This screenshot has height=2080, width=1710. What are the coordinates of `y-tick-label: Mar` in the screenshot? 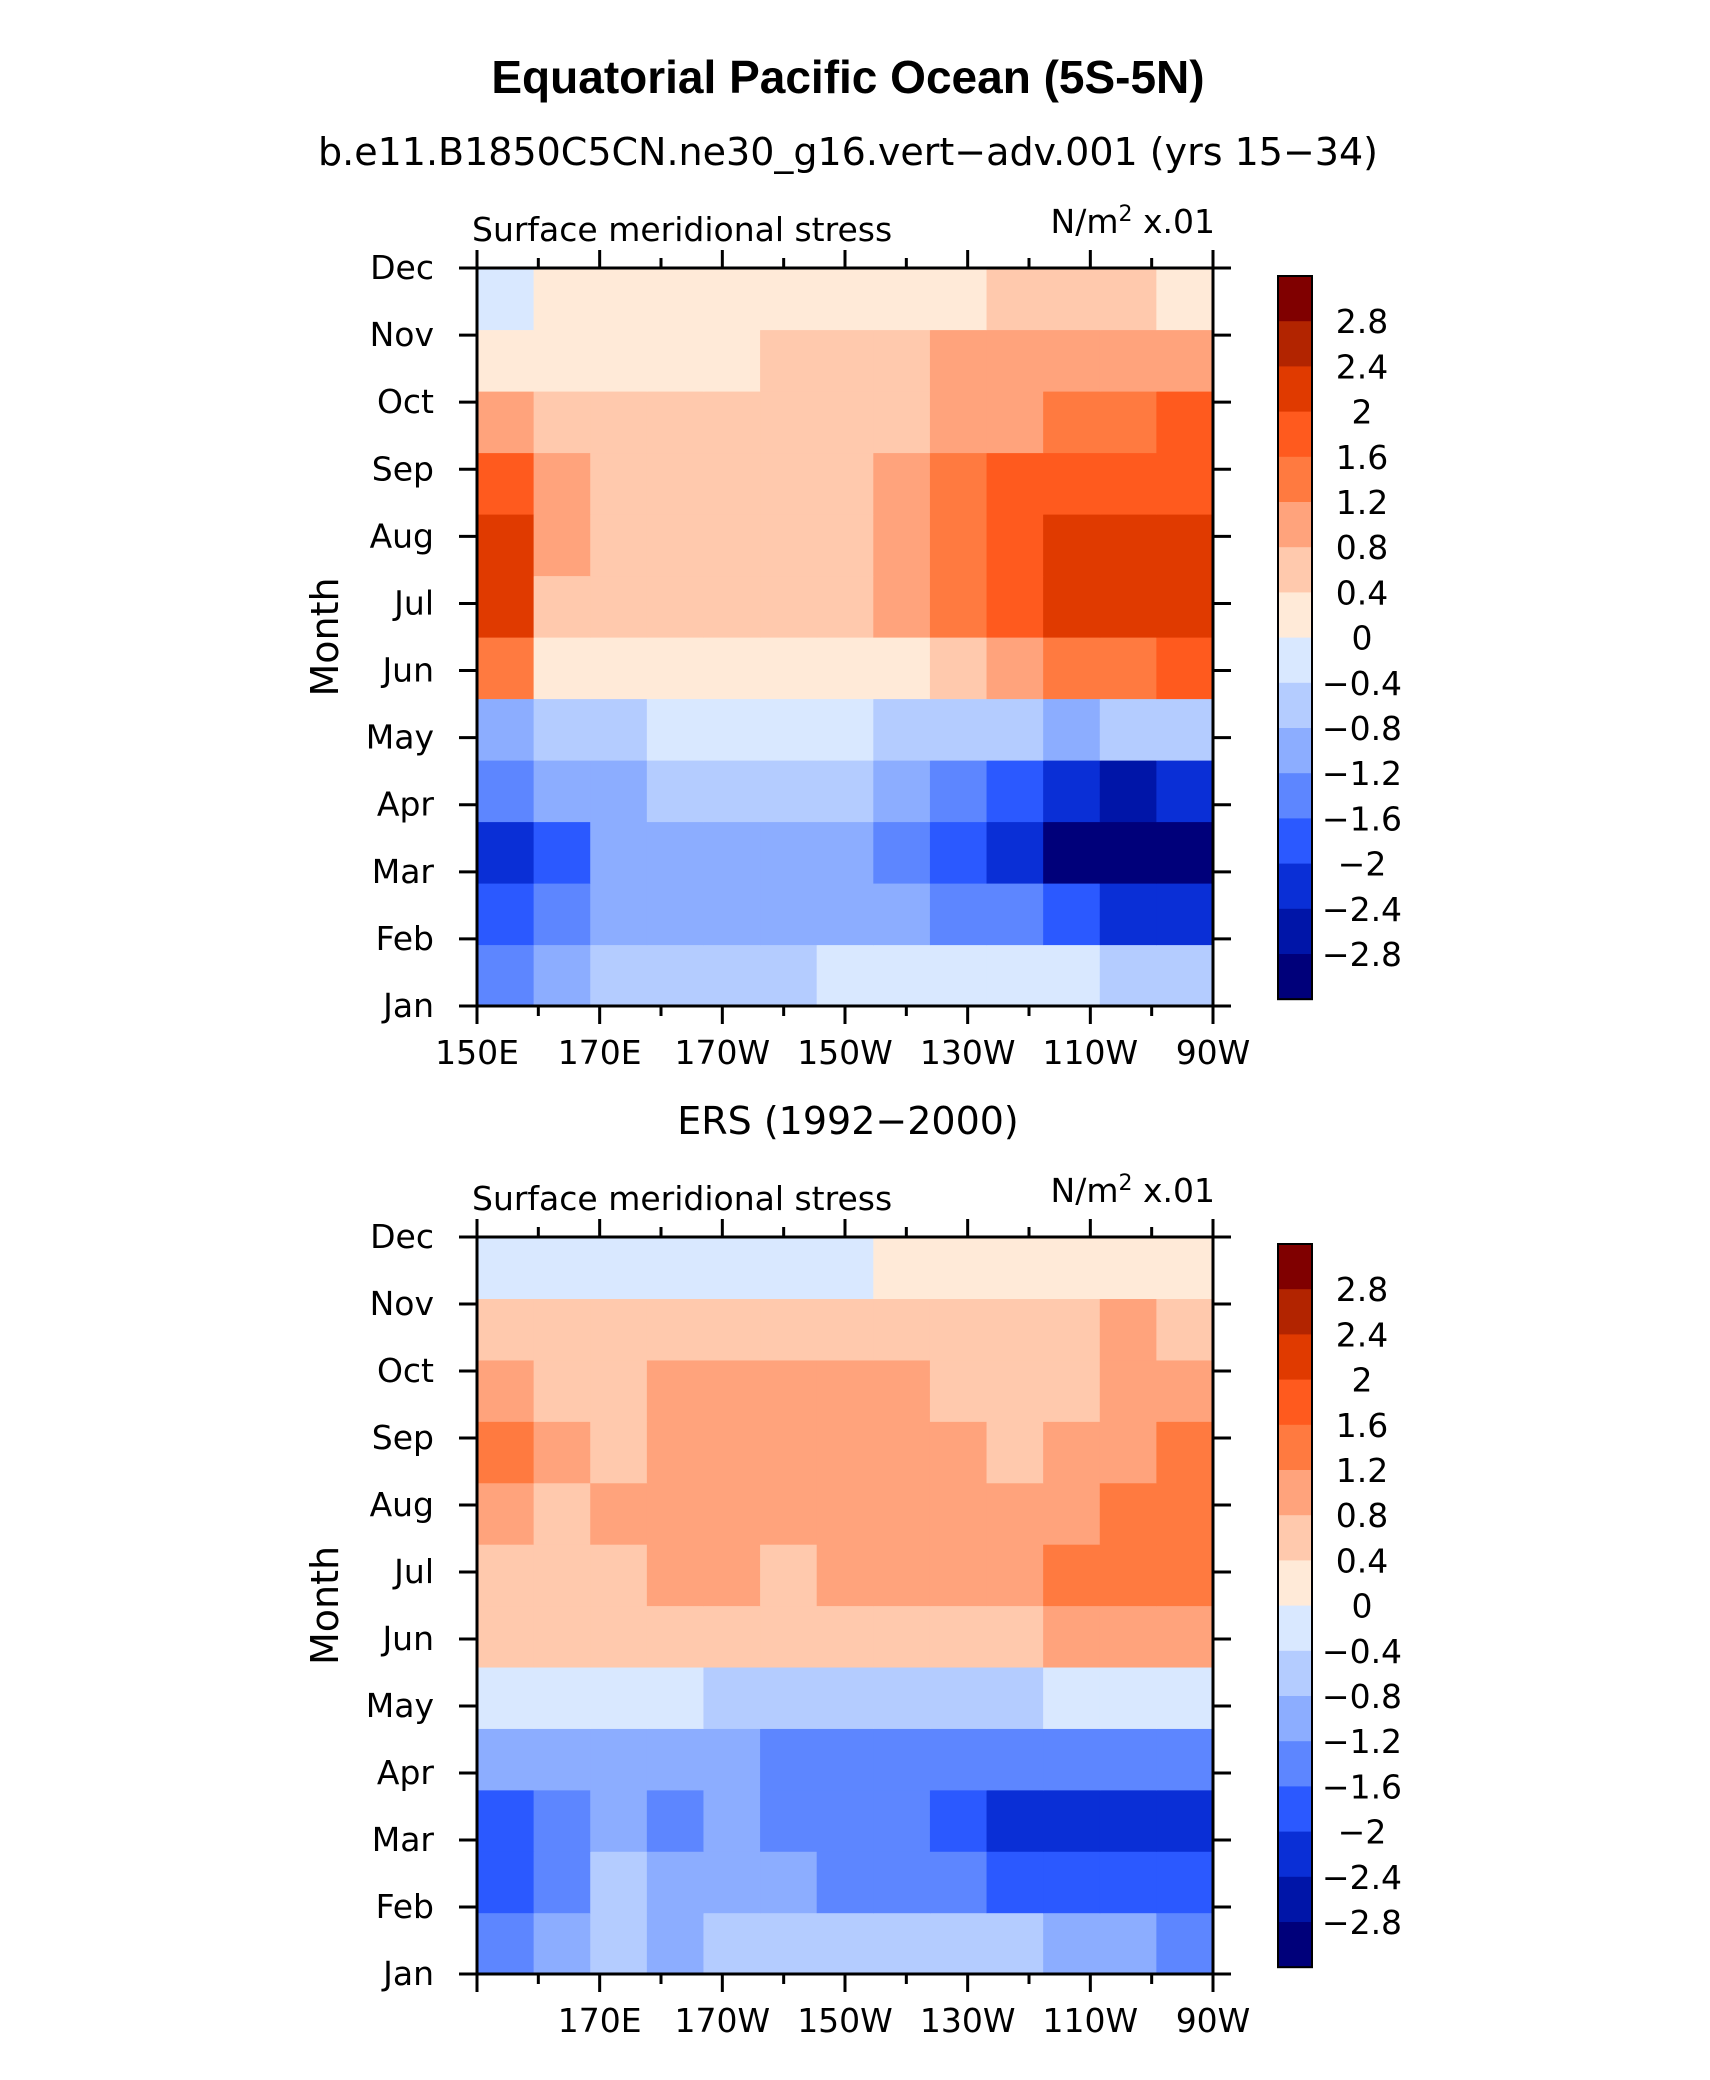 It's located at (403, 1839).